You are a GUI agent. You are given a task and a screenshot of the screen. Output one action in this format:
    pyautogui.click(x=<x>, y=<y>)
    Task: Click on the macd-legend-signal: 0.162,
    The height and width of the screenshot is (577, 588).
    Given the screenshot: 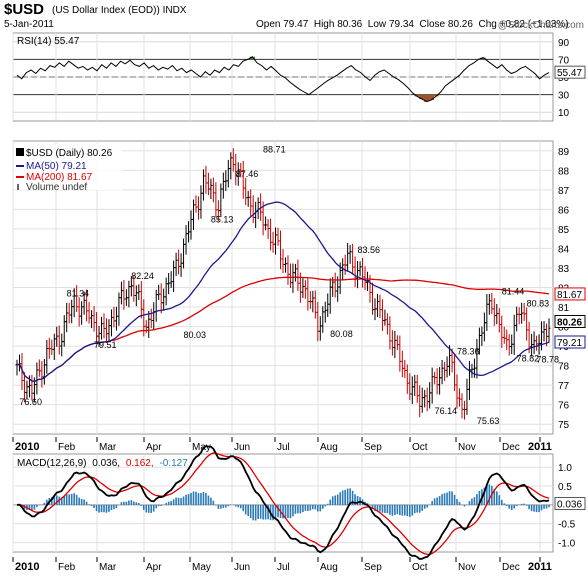 What is the action you would take?
    pyautogui.click(x=140, y=463)
    